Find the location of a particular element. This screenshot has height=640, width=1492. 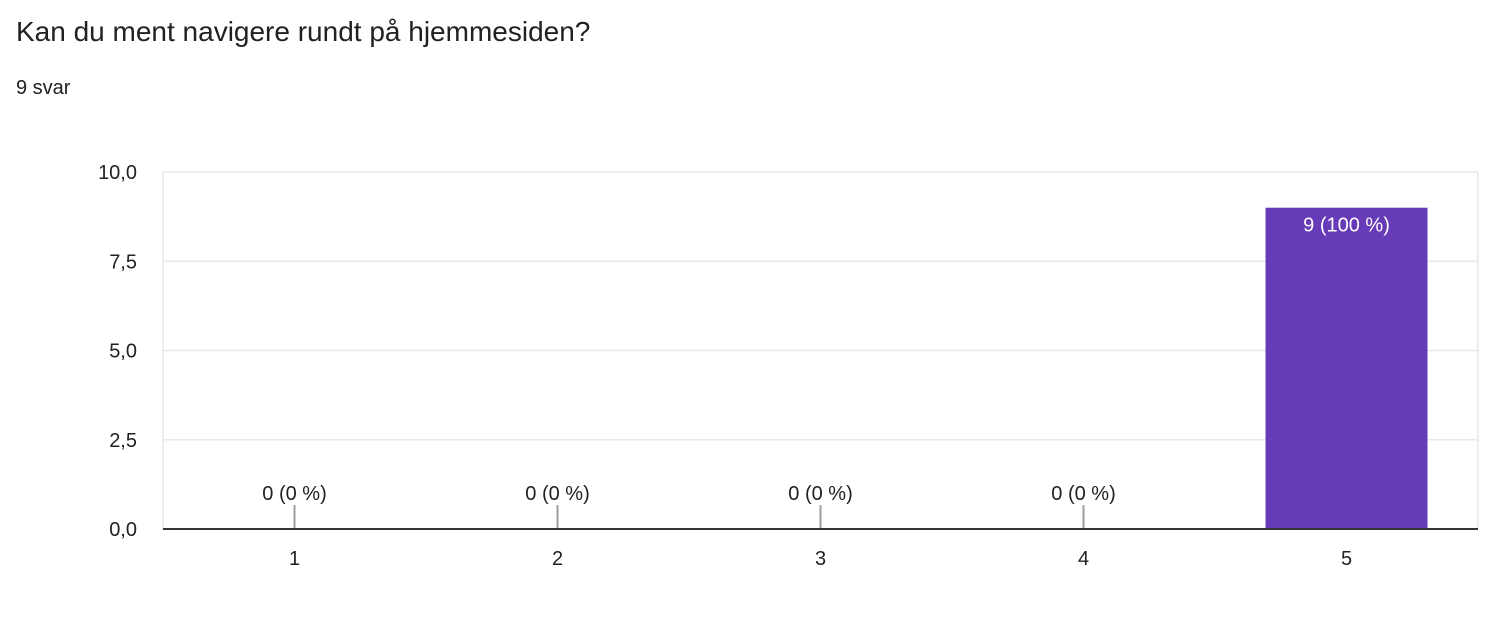

y-tick-label: 5,0 is located at coordinates (123, 352).